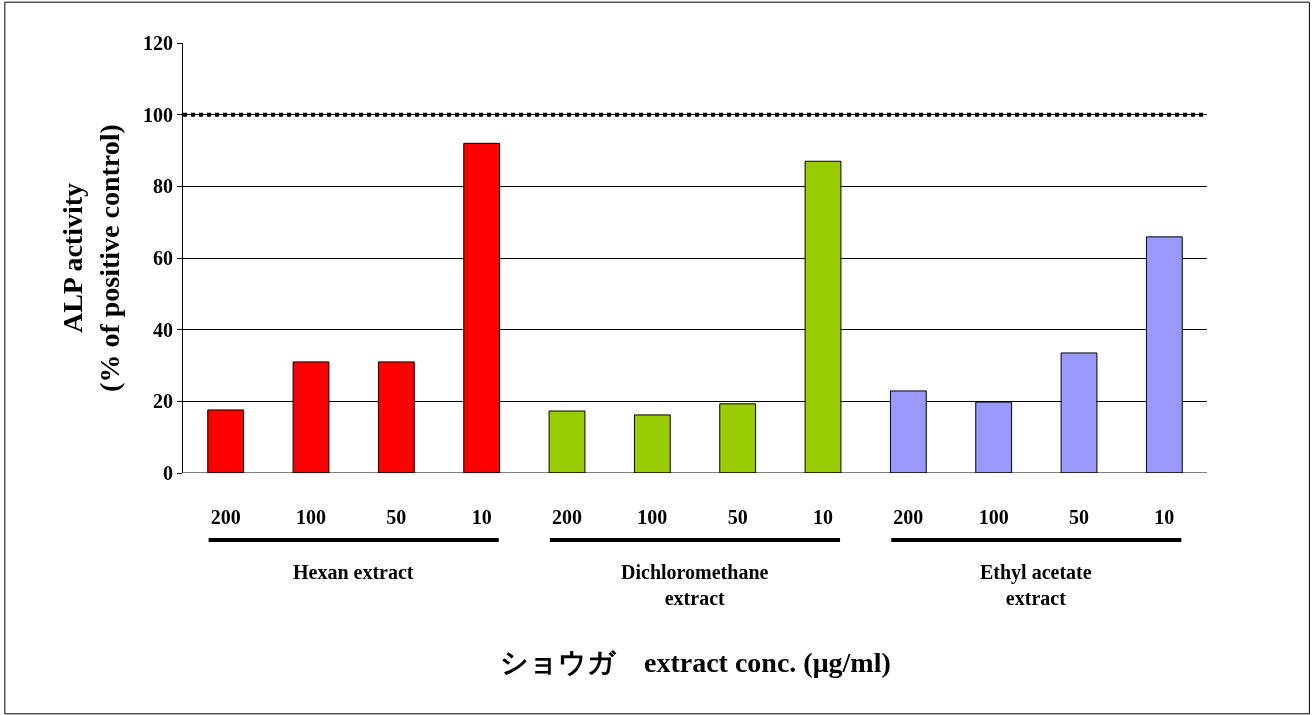 This screenshot has height=715, width=1312. Describe the element at coordinates (163, 186) in the screenshot. I see `y-tick-label: 80` at that location.